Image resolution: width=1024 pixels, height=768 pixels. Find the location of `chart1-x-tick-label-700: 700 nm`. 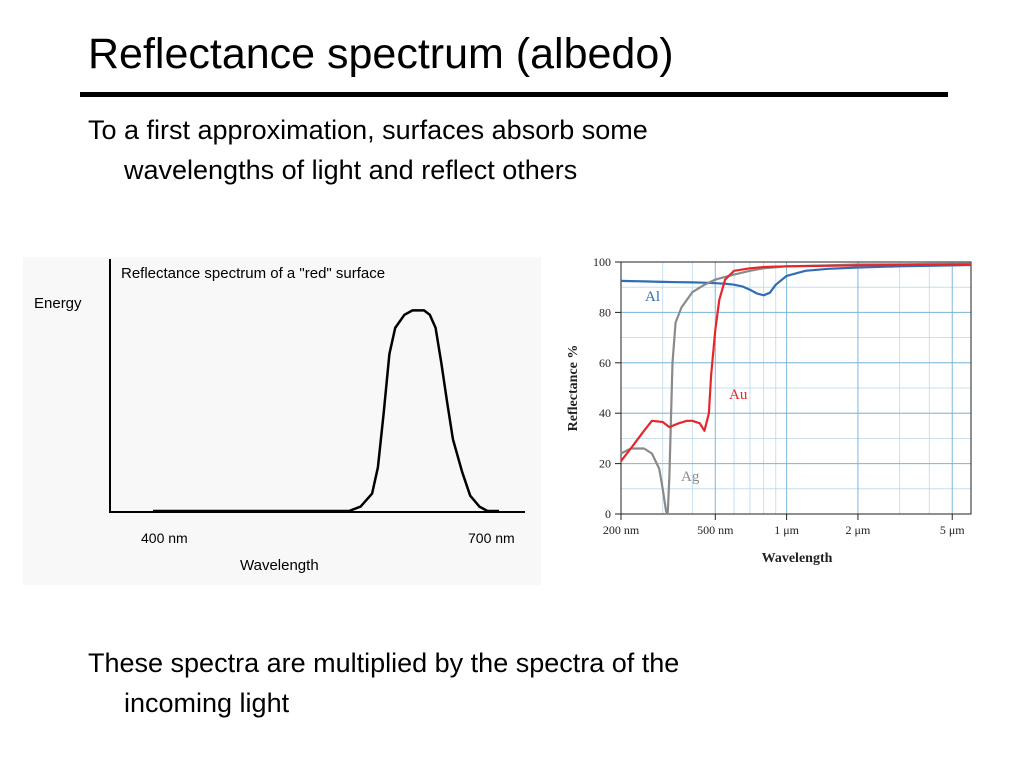

chart1-x-tick-label-700: 700 nm is located at coordinates (491, 538).